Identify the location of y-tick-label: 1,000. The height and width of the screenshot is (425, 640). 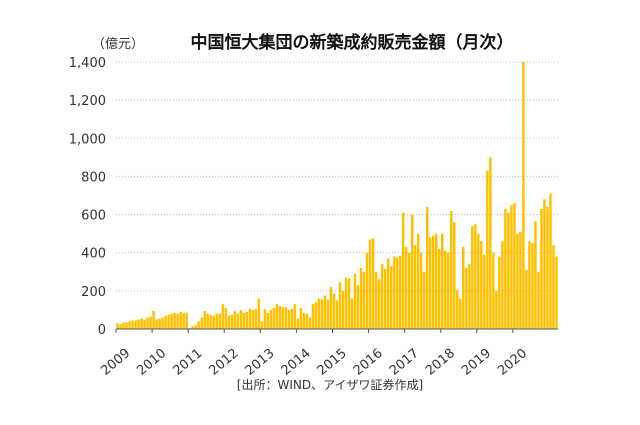
(87, 139).